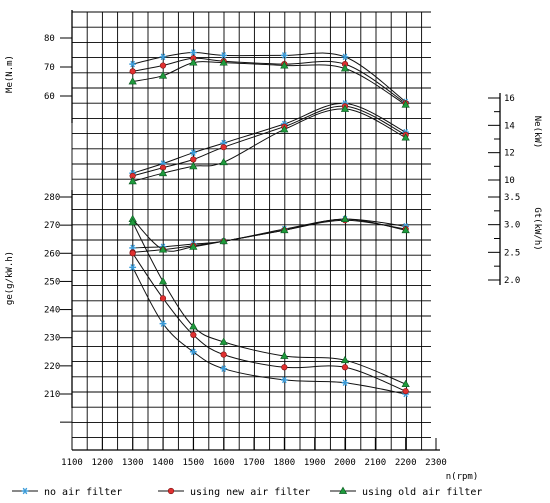 Image resolution: width=550 pixels, height=503 pixels. I want to click on legend-label-old-air-filter: using old air filter, so click(422, 492).